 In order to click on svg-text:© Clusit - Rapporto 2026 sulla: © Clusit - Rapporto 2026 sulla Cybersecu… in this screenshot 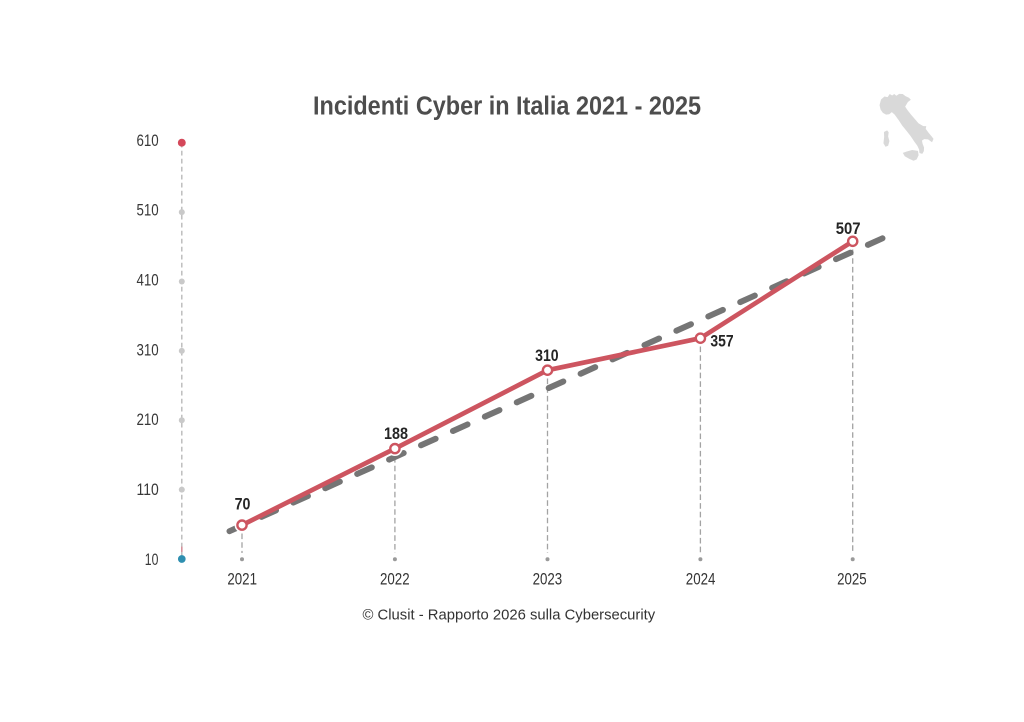, I will do `click(509, 615)`.